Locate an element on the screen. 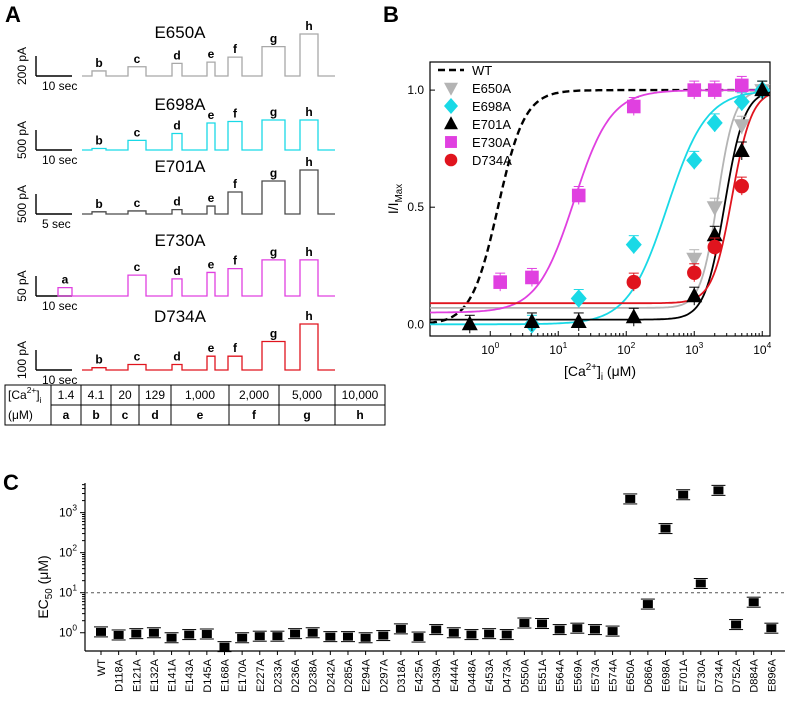  x-category-label: E896A is located at coordinates (772, 675).